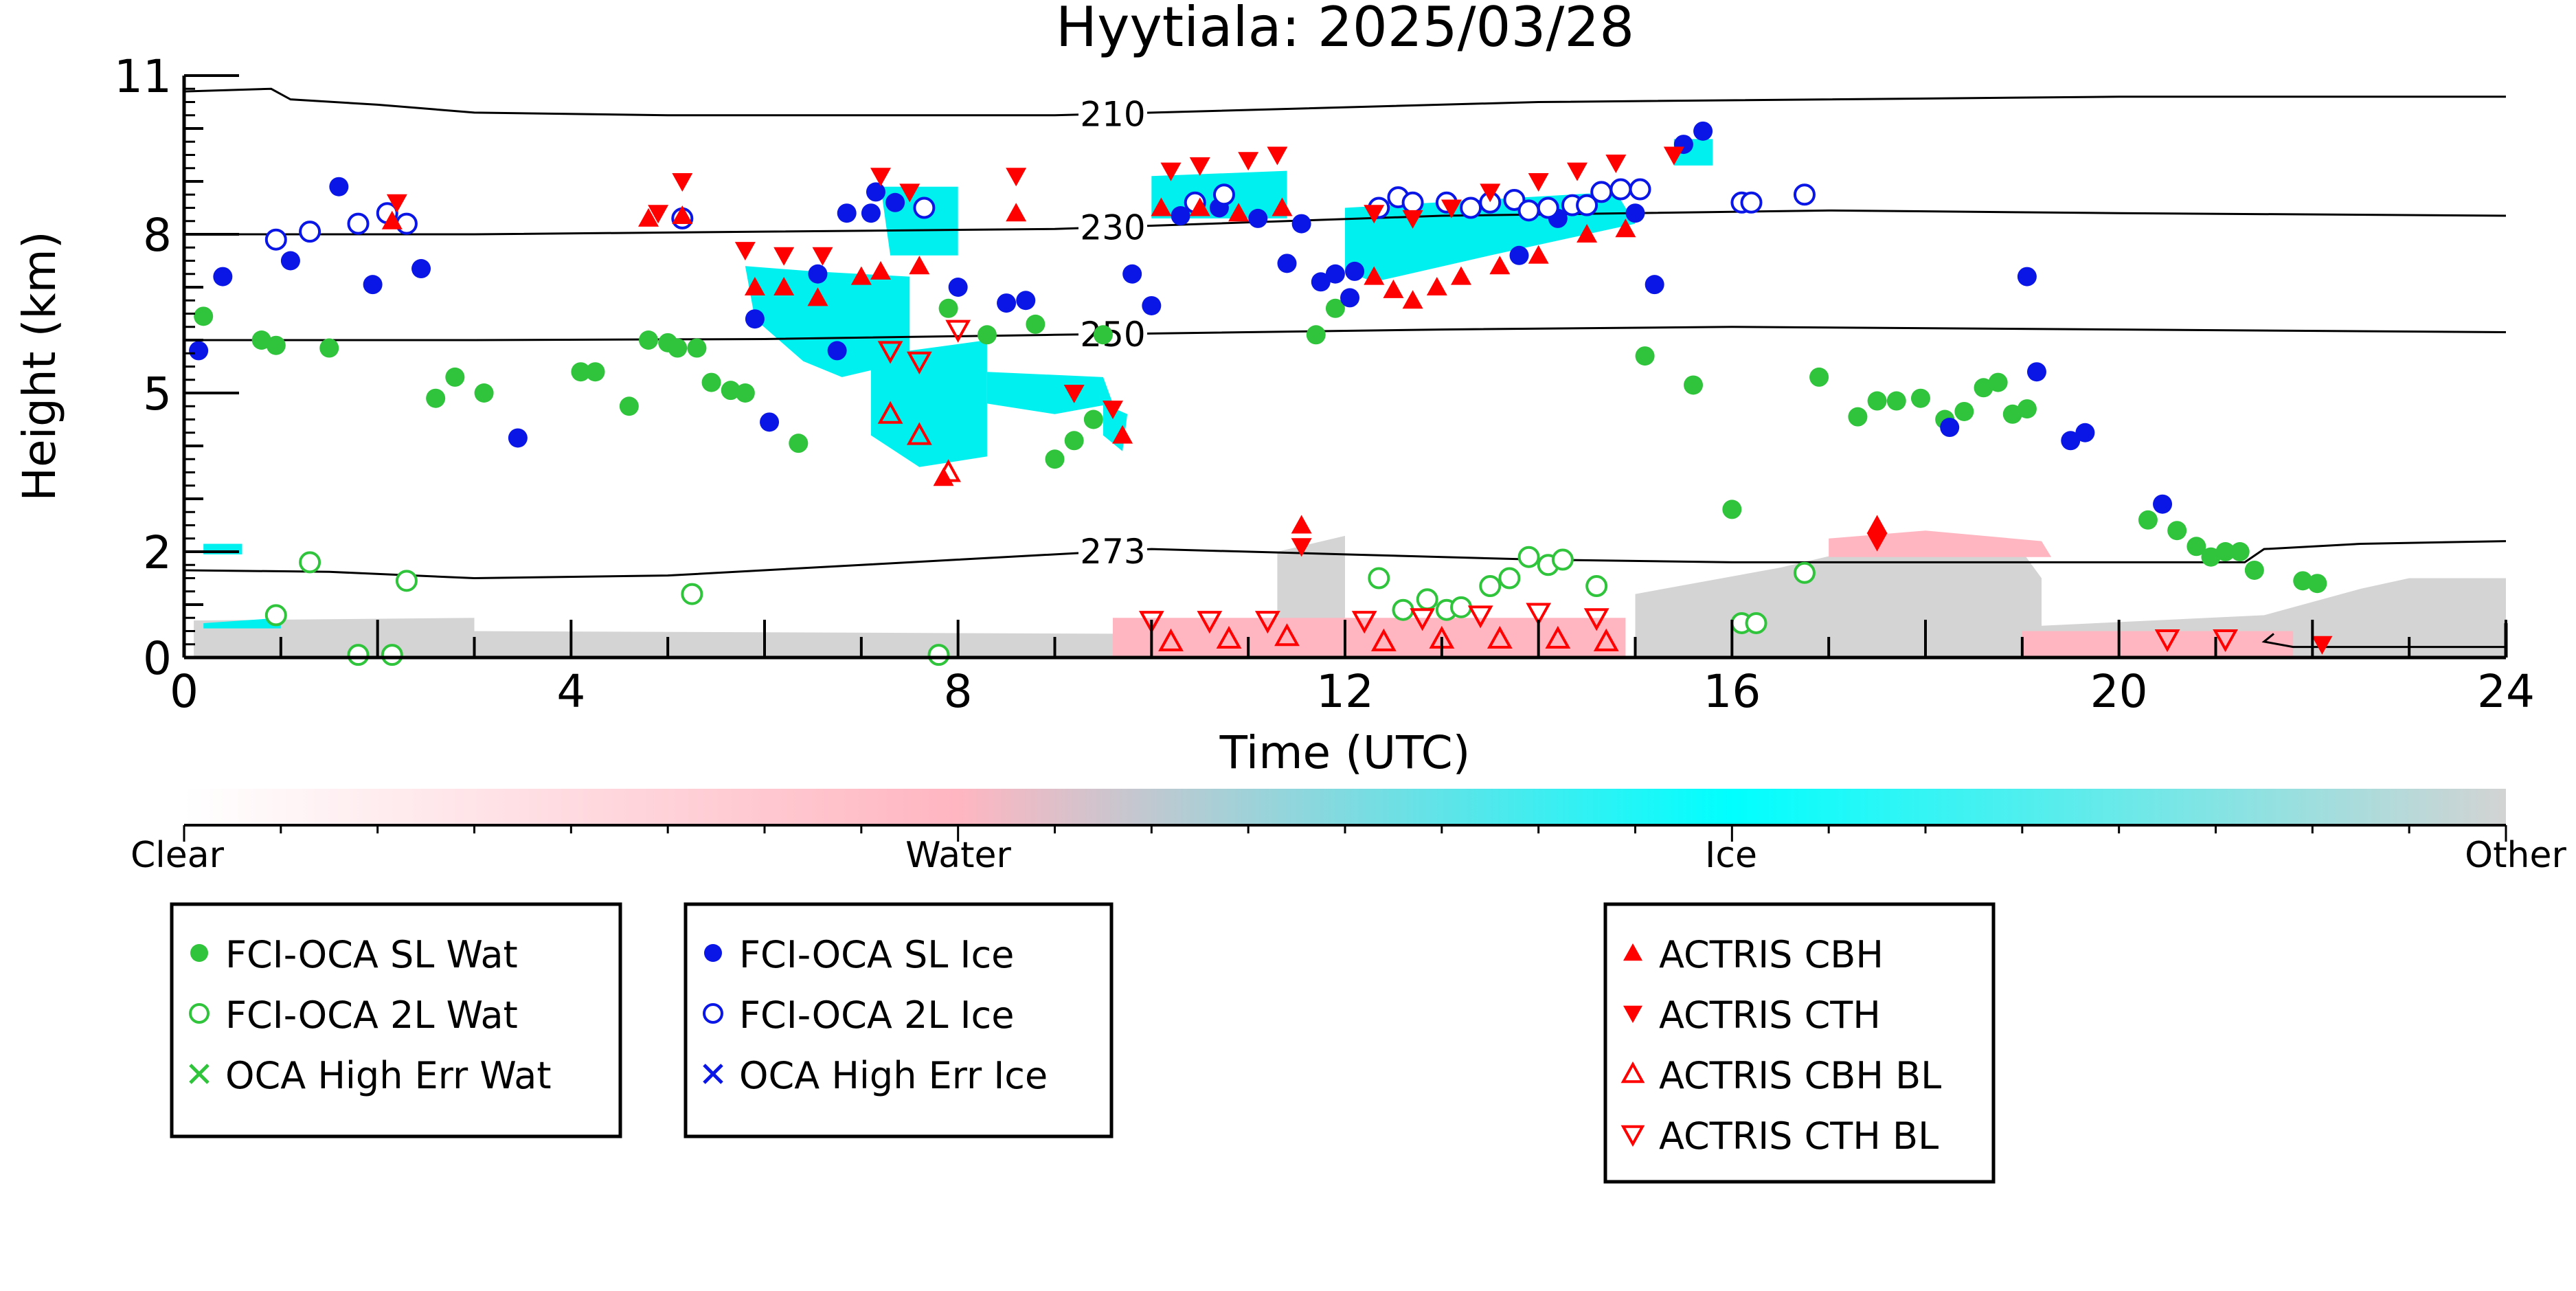  What do you see at coordinates (1112, 227) in the screenshot?
I see `contour-label-230: 230` at bounding box center [1112, 227].